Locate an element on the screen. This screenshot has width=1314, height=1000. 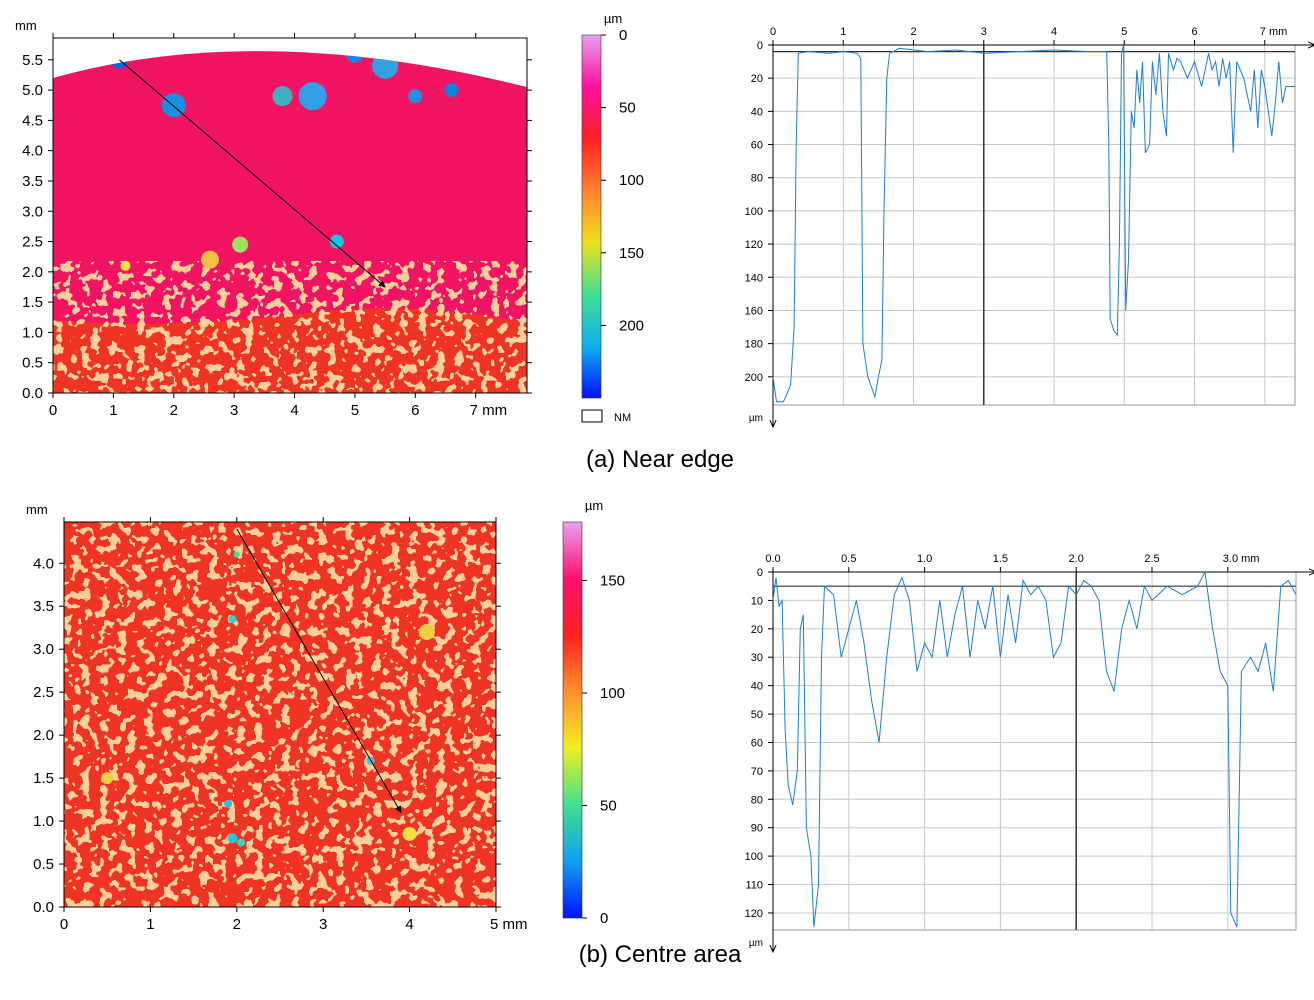
y-tick-label: 1.0 is located at coordinates (32, 332).